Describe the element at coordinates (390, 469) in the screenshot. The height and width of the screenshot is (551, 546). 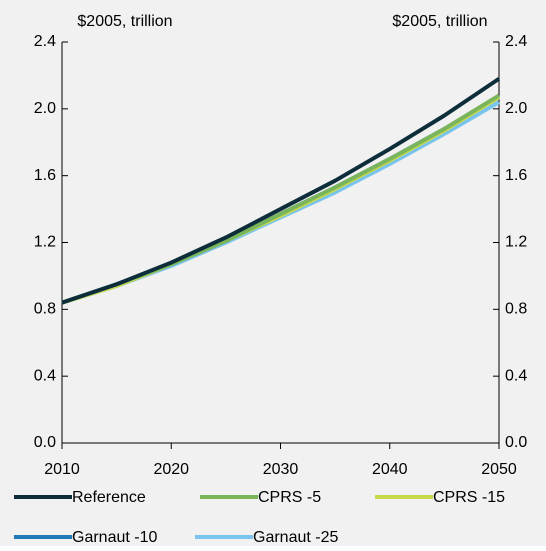
I see `x-tick-label: 2040` at that location.